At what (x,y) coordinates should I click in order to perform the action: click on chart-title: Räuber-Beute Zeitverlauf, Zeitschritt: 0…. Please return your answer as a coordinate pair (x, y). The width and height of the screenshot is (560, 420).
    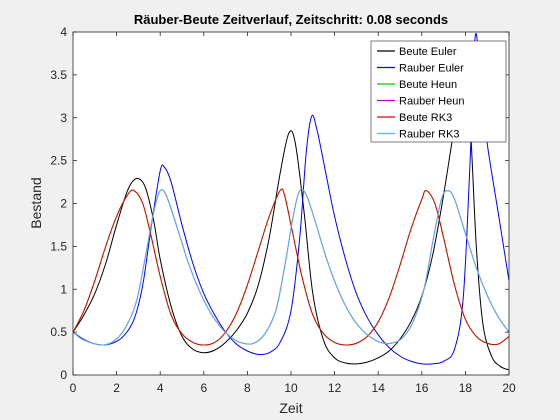
    Looking at the image, I should click on (291, 19).